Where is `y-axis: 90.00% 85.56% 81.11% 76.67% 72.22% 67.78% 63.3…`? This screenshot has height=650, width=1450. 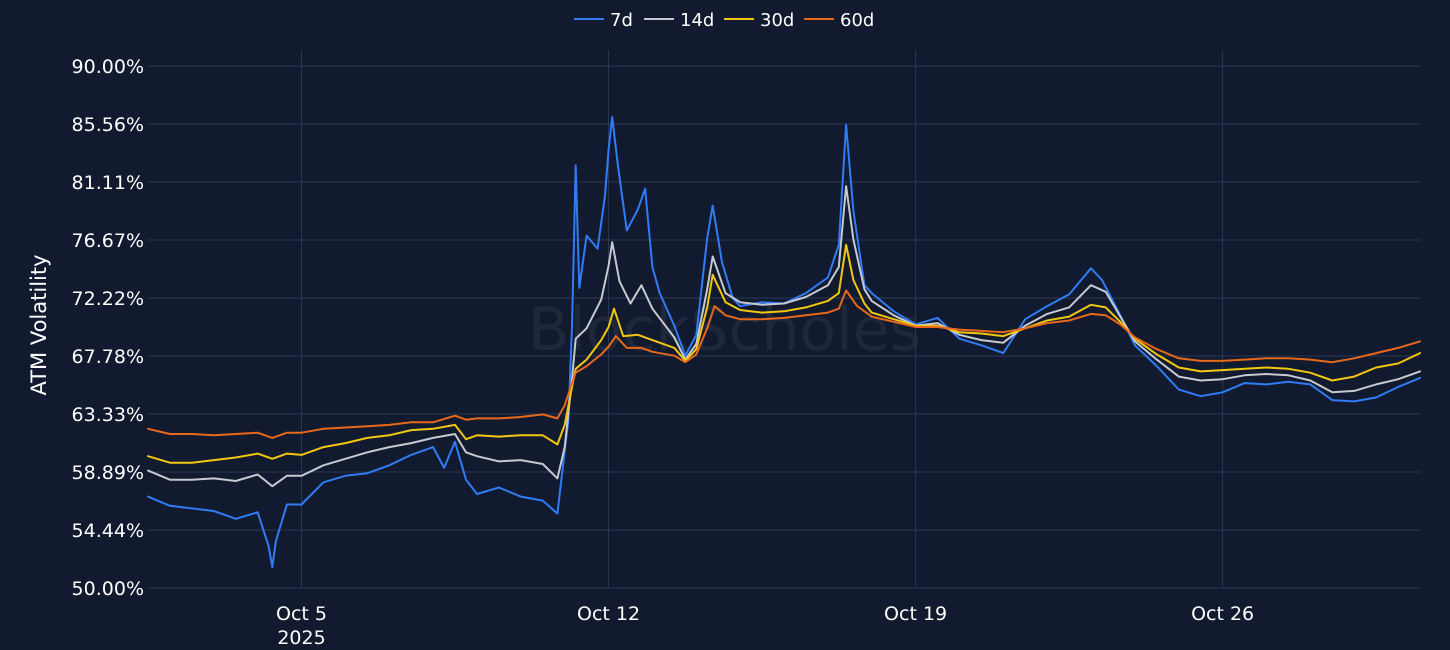 y-axis: 90.00% 85.56% 81.11% 76.67% 72.22% 67.78% 63.3… is located at coordinates (108, 328).